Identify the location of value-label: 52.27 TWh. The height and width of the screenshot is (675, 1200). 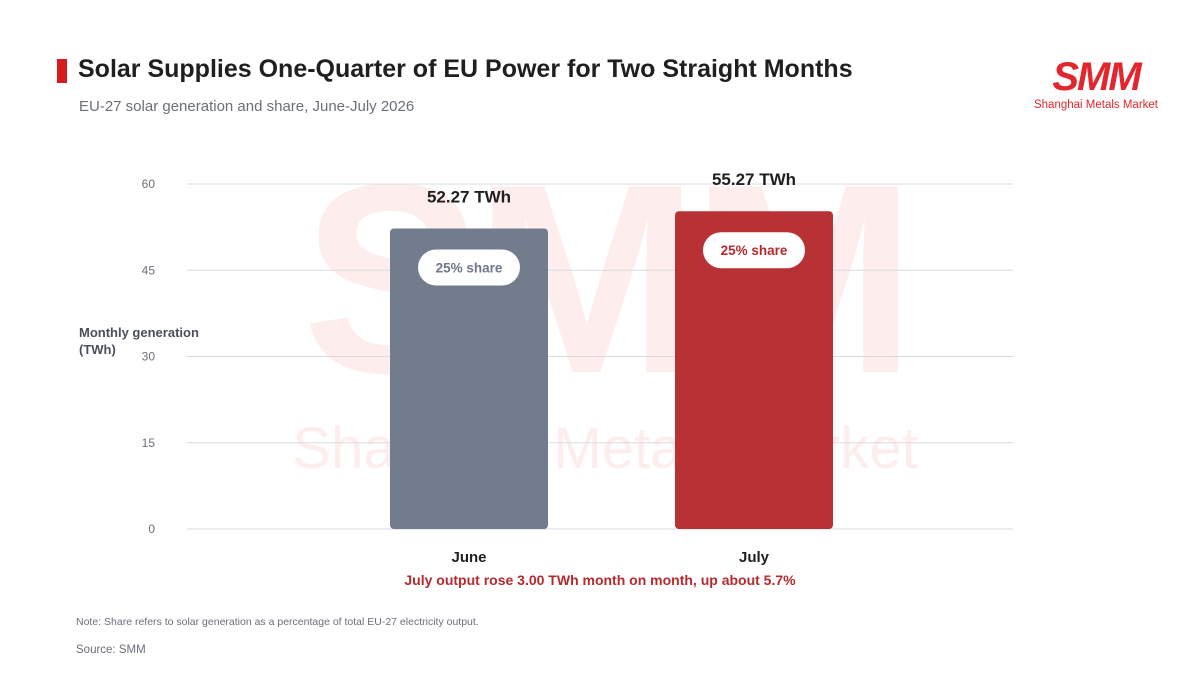
(469, 196).